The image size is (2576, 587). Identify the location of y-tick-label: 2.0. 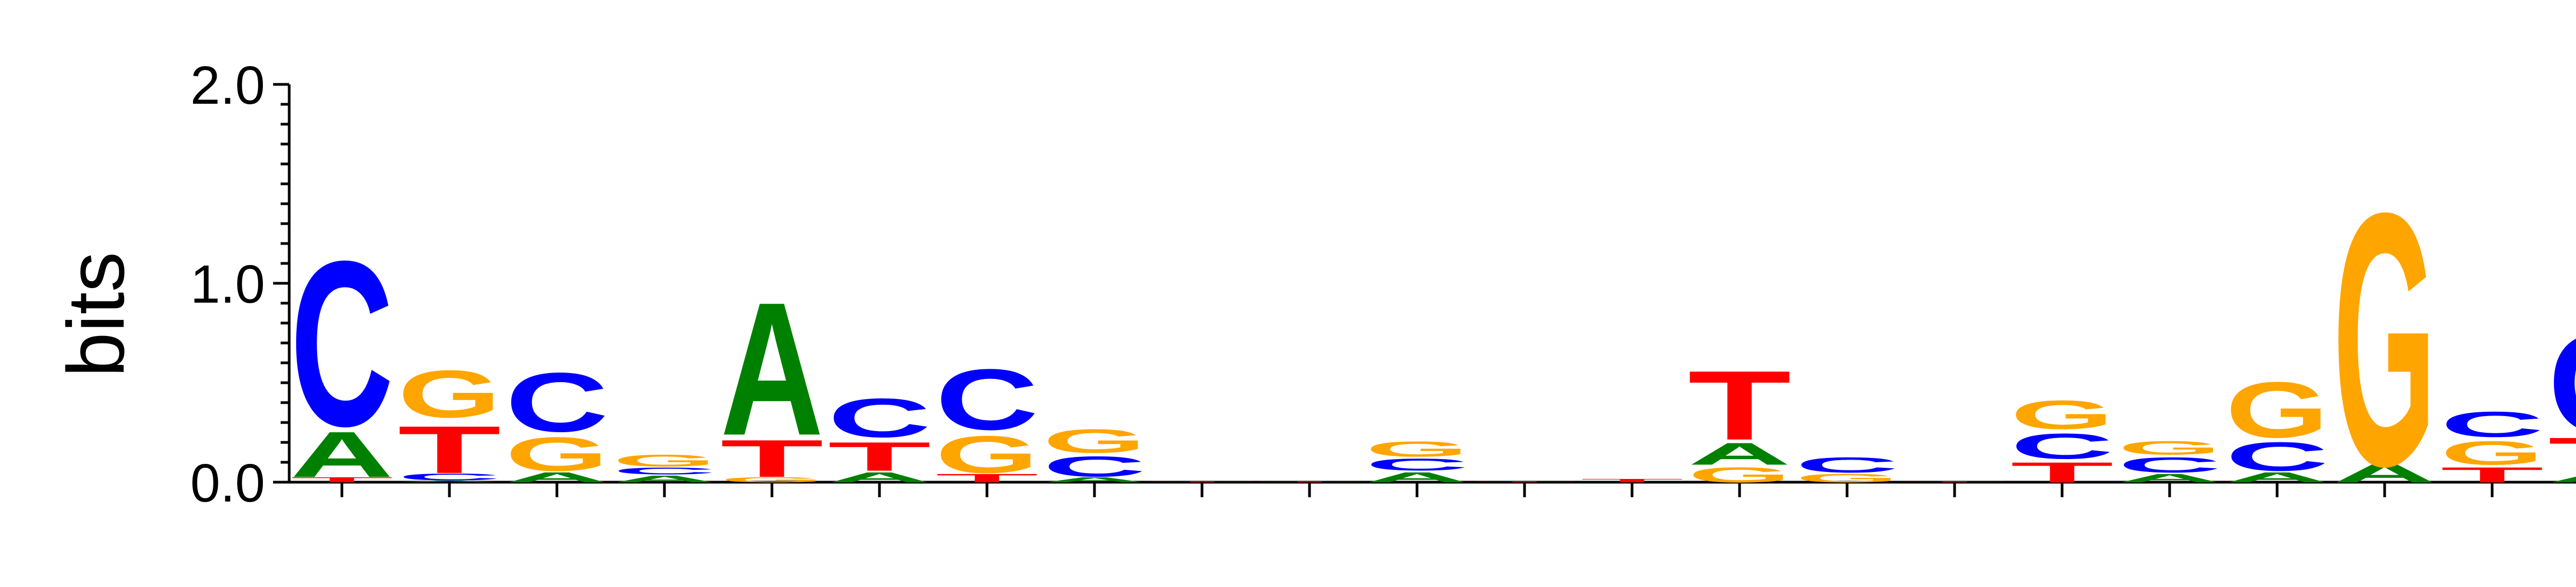
(227, 85).